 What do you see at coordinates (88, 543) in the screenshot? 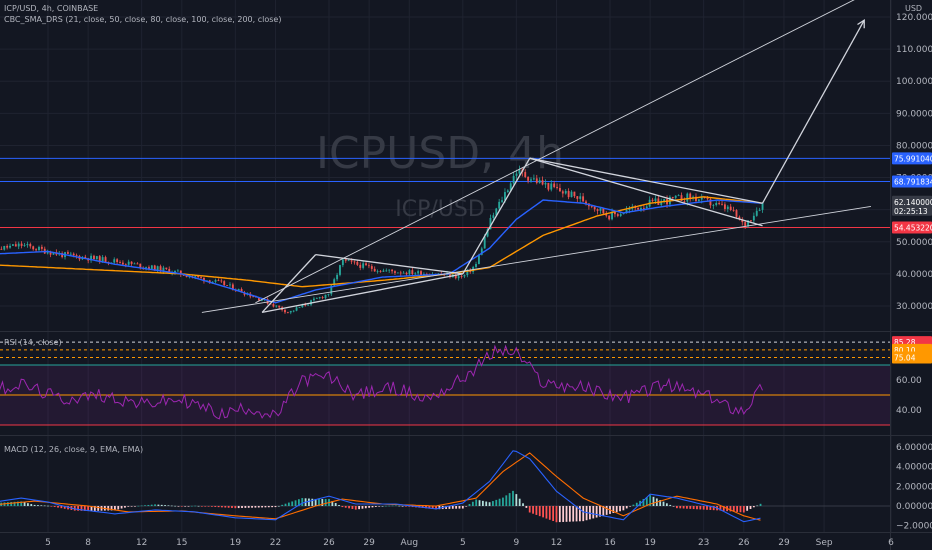
I see `time-tick-1: 8` at bounding box center [88, 543].